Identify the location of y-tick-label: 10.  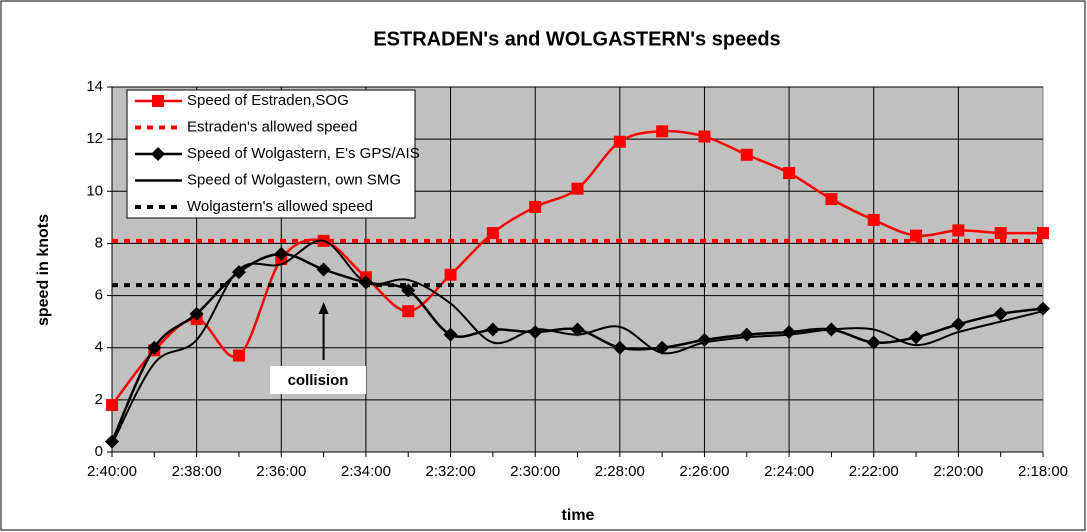
(94, 190).